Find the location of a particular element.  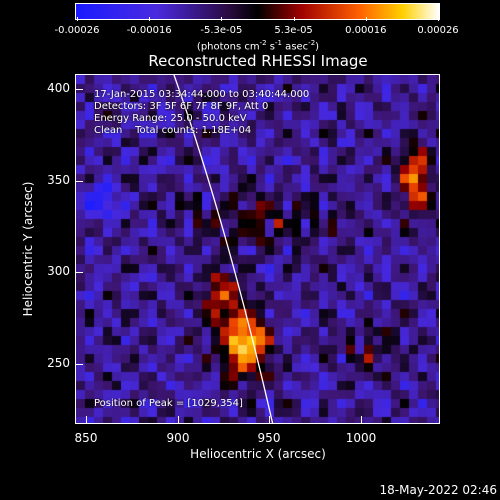

colorbar-tick-label: -5.3e-05 is located at coordinates (221, 30).